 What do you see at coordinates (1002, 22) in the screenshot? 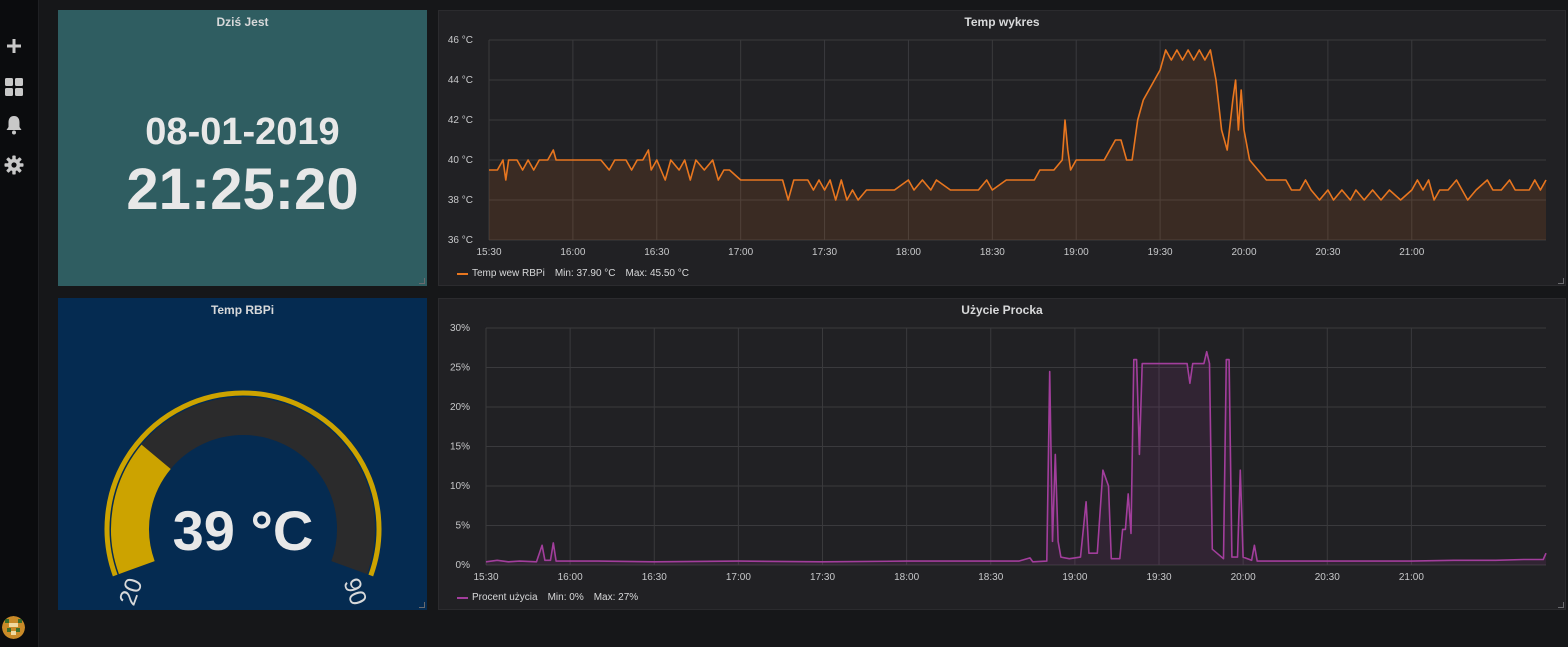
I see `panel-title: Temp wykres` at bounding box center [1002, 22].